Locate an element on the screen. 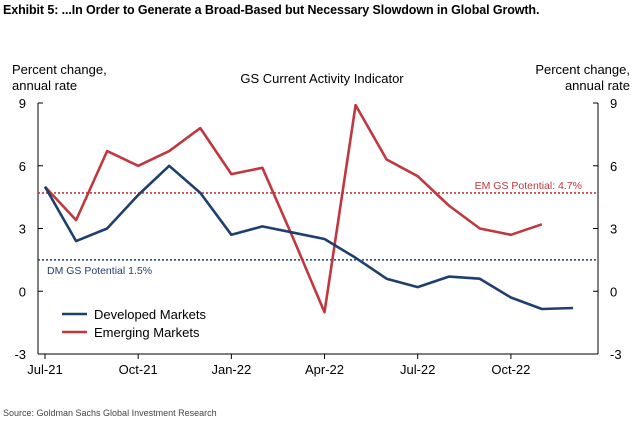 This screenshot has width=640, height=428. y-tick-label-left: -3 is located at coordinates (20, 354).